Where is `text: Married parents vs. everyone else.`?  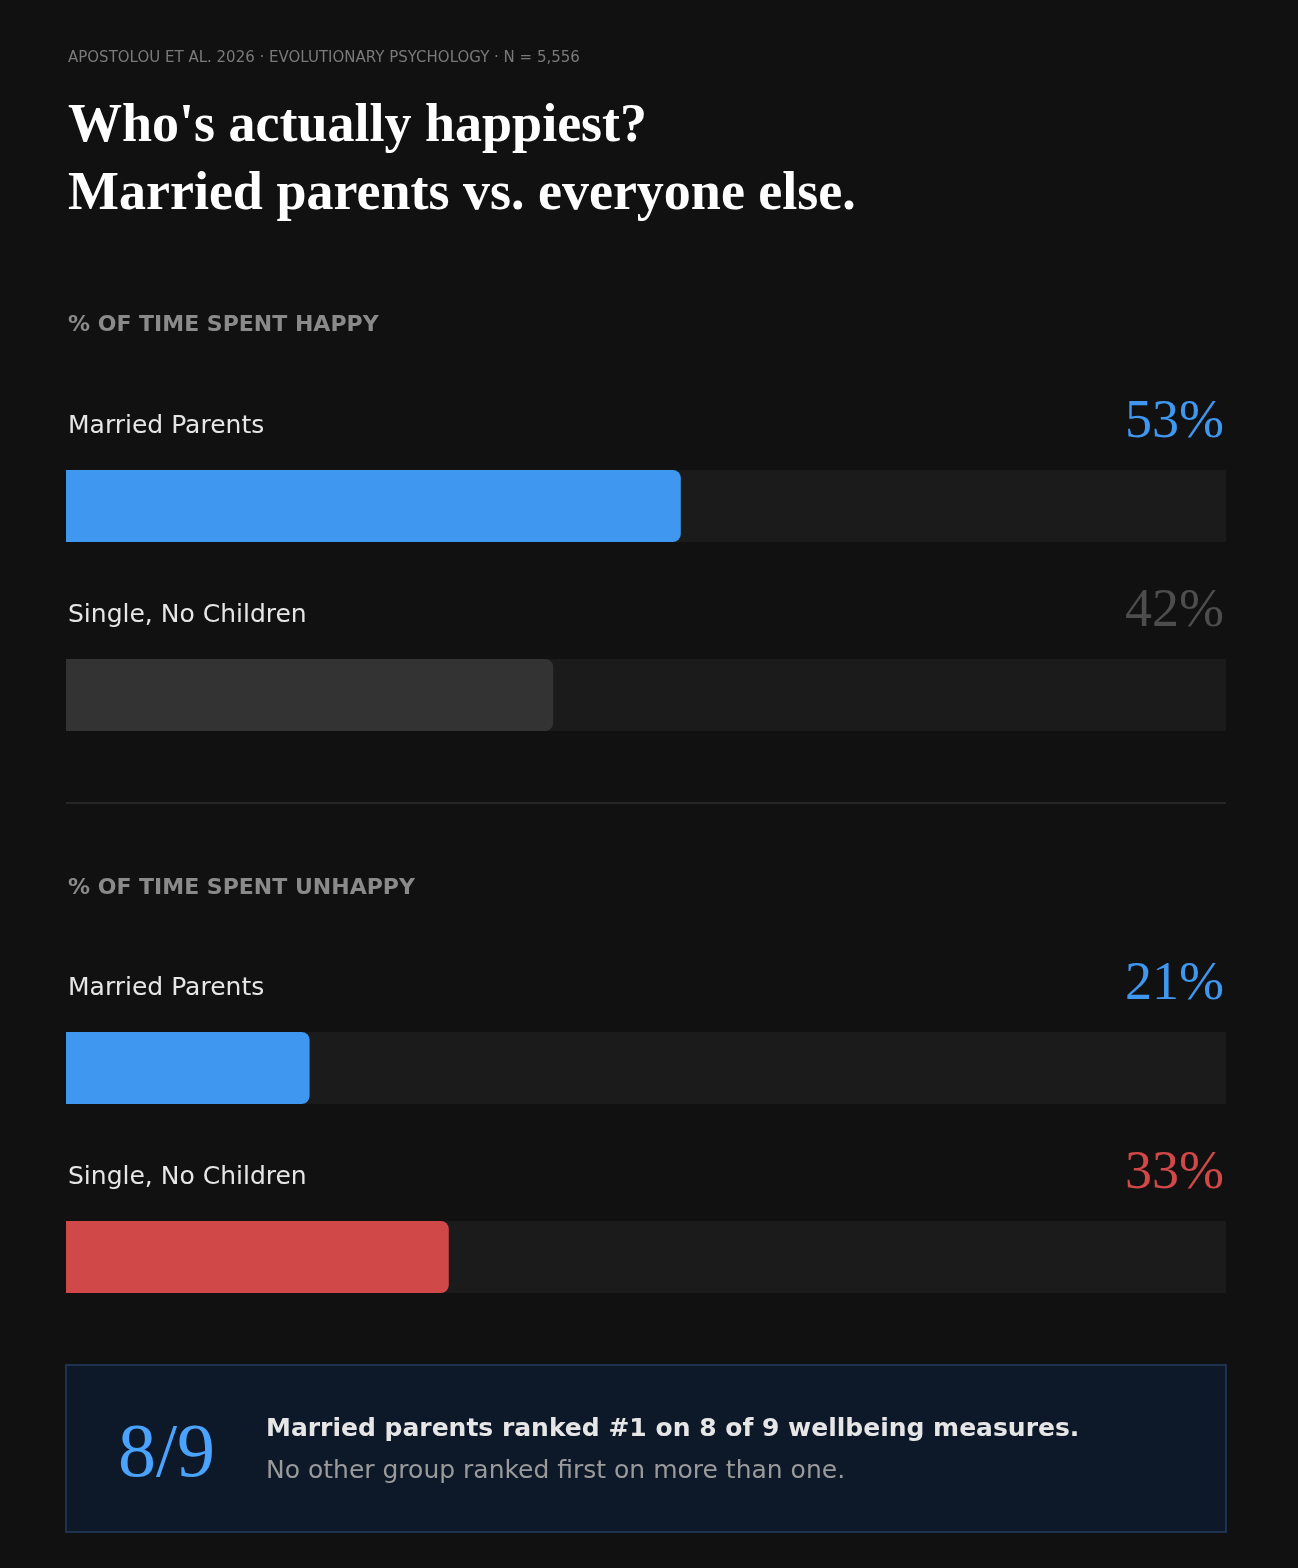
text: Married parents vs. everyone else. is located at coordinates (462, 191).